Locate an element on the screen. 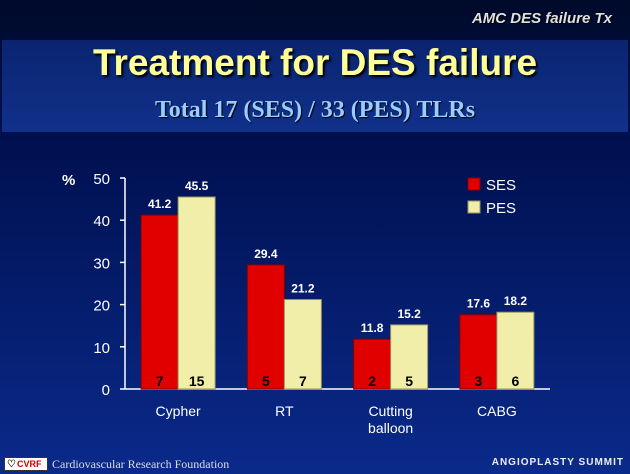 The width and height of the screenshot is (630, 474). slide-title: Treatment for DES failure is located at coordinates (315, 62).